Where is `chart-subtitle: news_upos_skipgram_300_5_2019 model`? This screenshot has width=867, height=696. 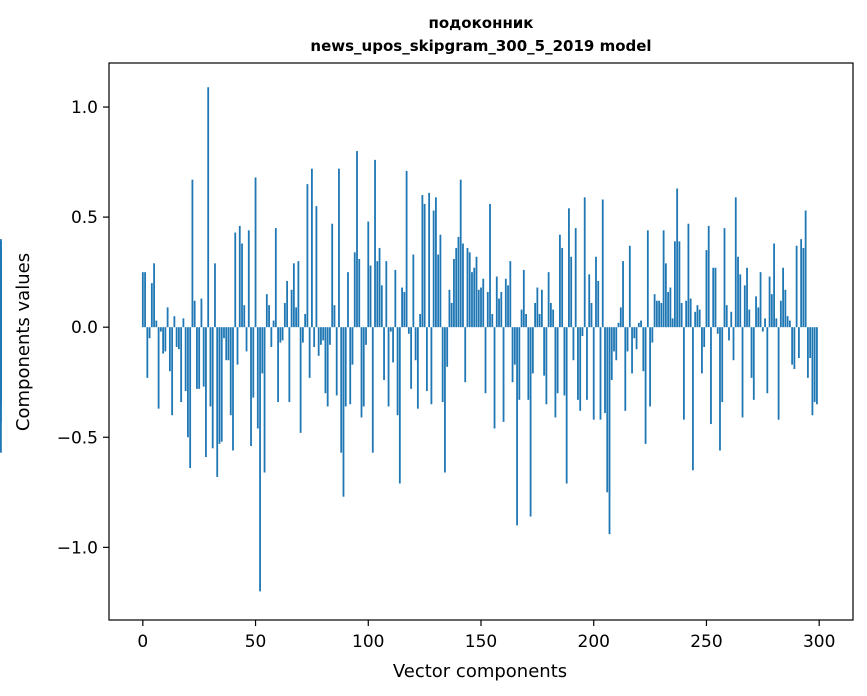 chart-subtitle: news_upos_skipgram_300_5_2019 model is located at coordinates (480, 46).